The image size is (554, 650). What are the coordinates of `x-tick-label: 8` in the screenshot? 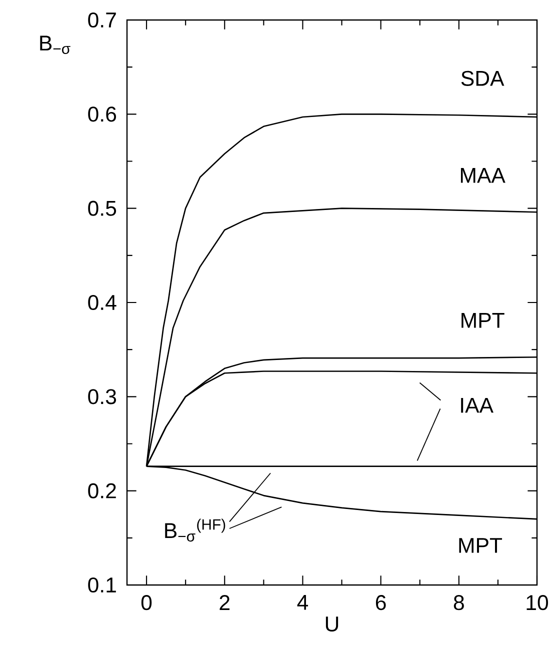 It's located at (459, 602).